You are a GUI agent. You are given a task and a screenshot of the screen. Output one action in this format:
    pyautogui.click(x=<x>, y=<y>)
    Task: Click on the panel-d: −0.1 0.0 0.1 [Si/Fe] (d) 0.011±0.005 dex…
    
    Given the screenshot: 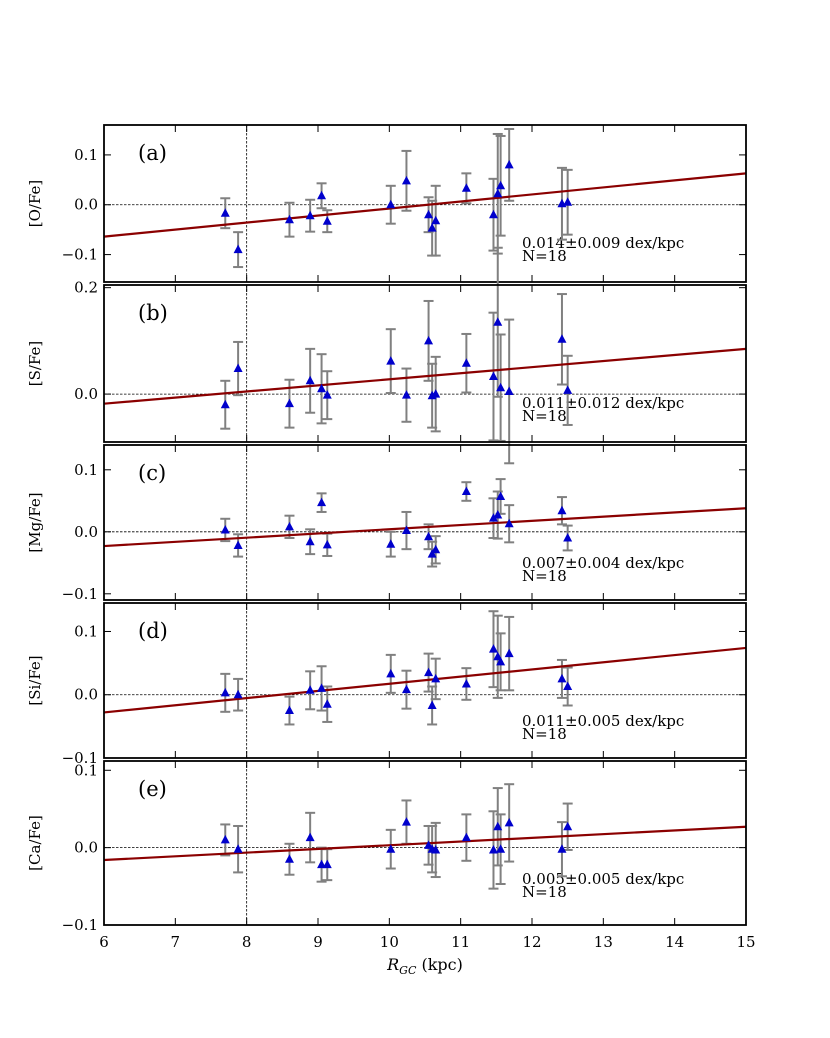 What is the action you would take?
    pyautogui.click(x=386, y=684)
    